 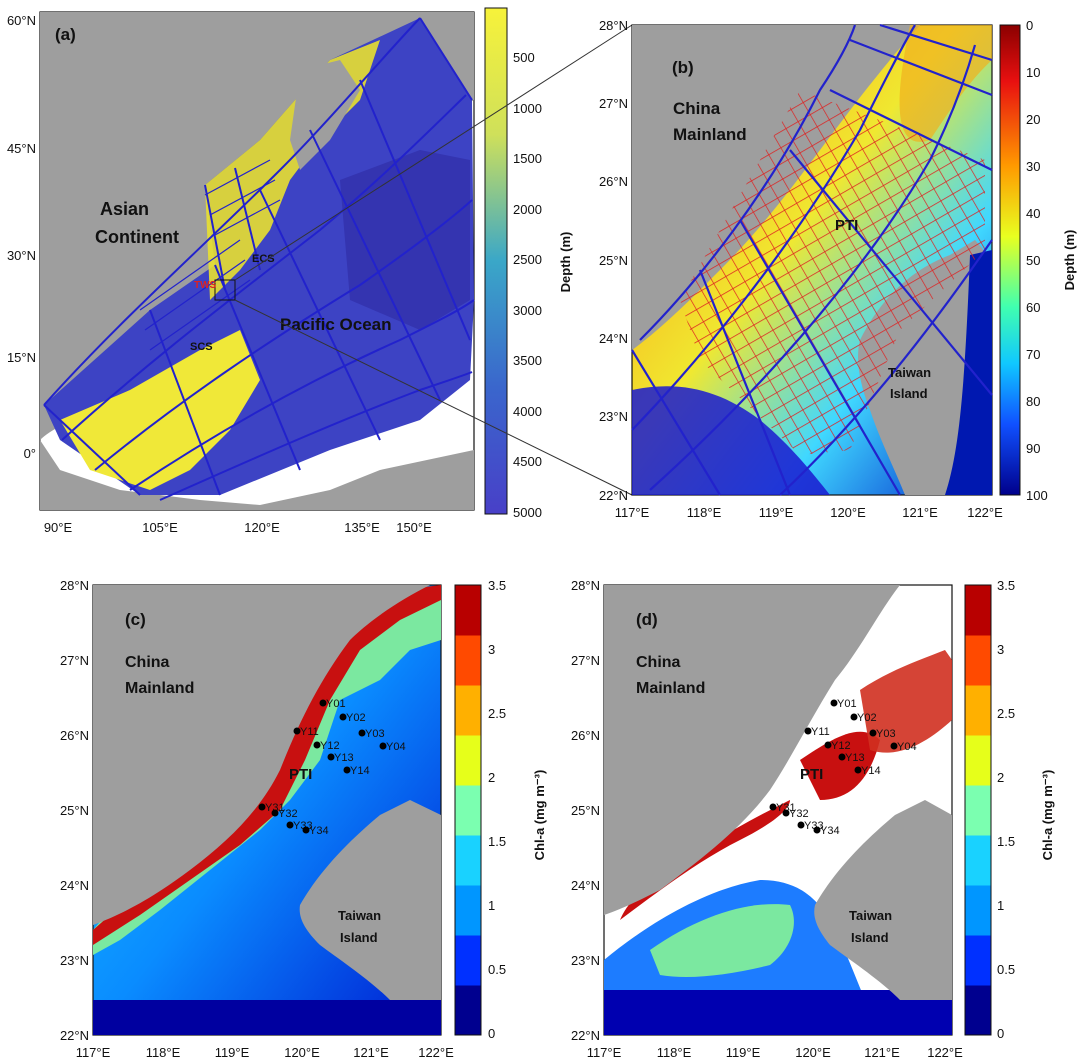 What do you see at coordinates (135, 619) in the screenshot?
I see `panel-c-label: (c)` at bounding box center [135, 619].